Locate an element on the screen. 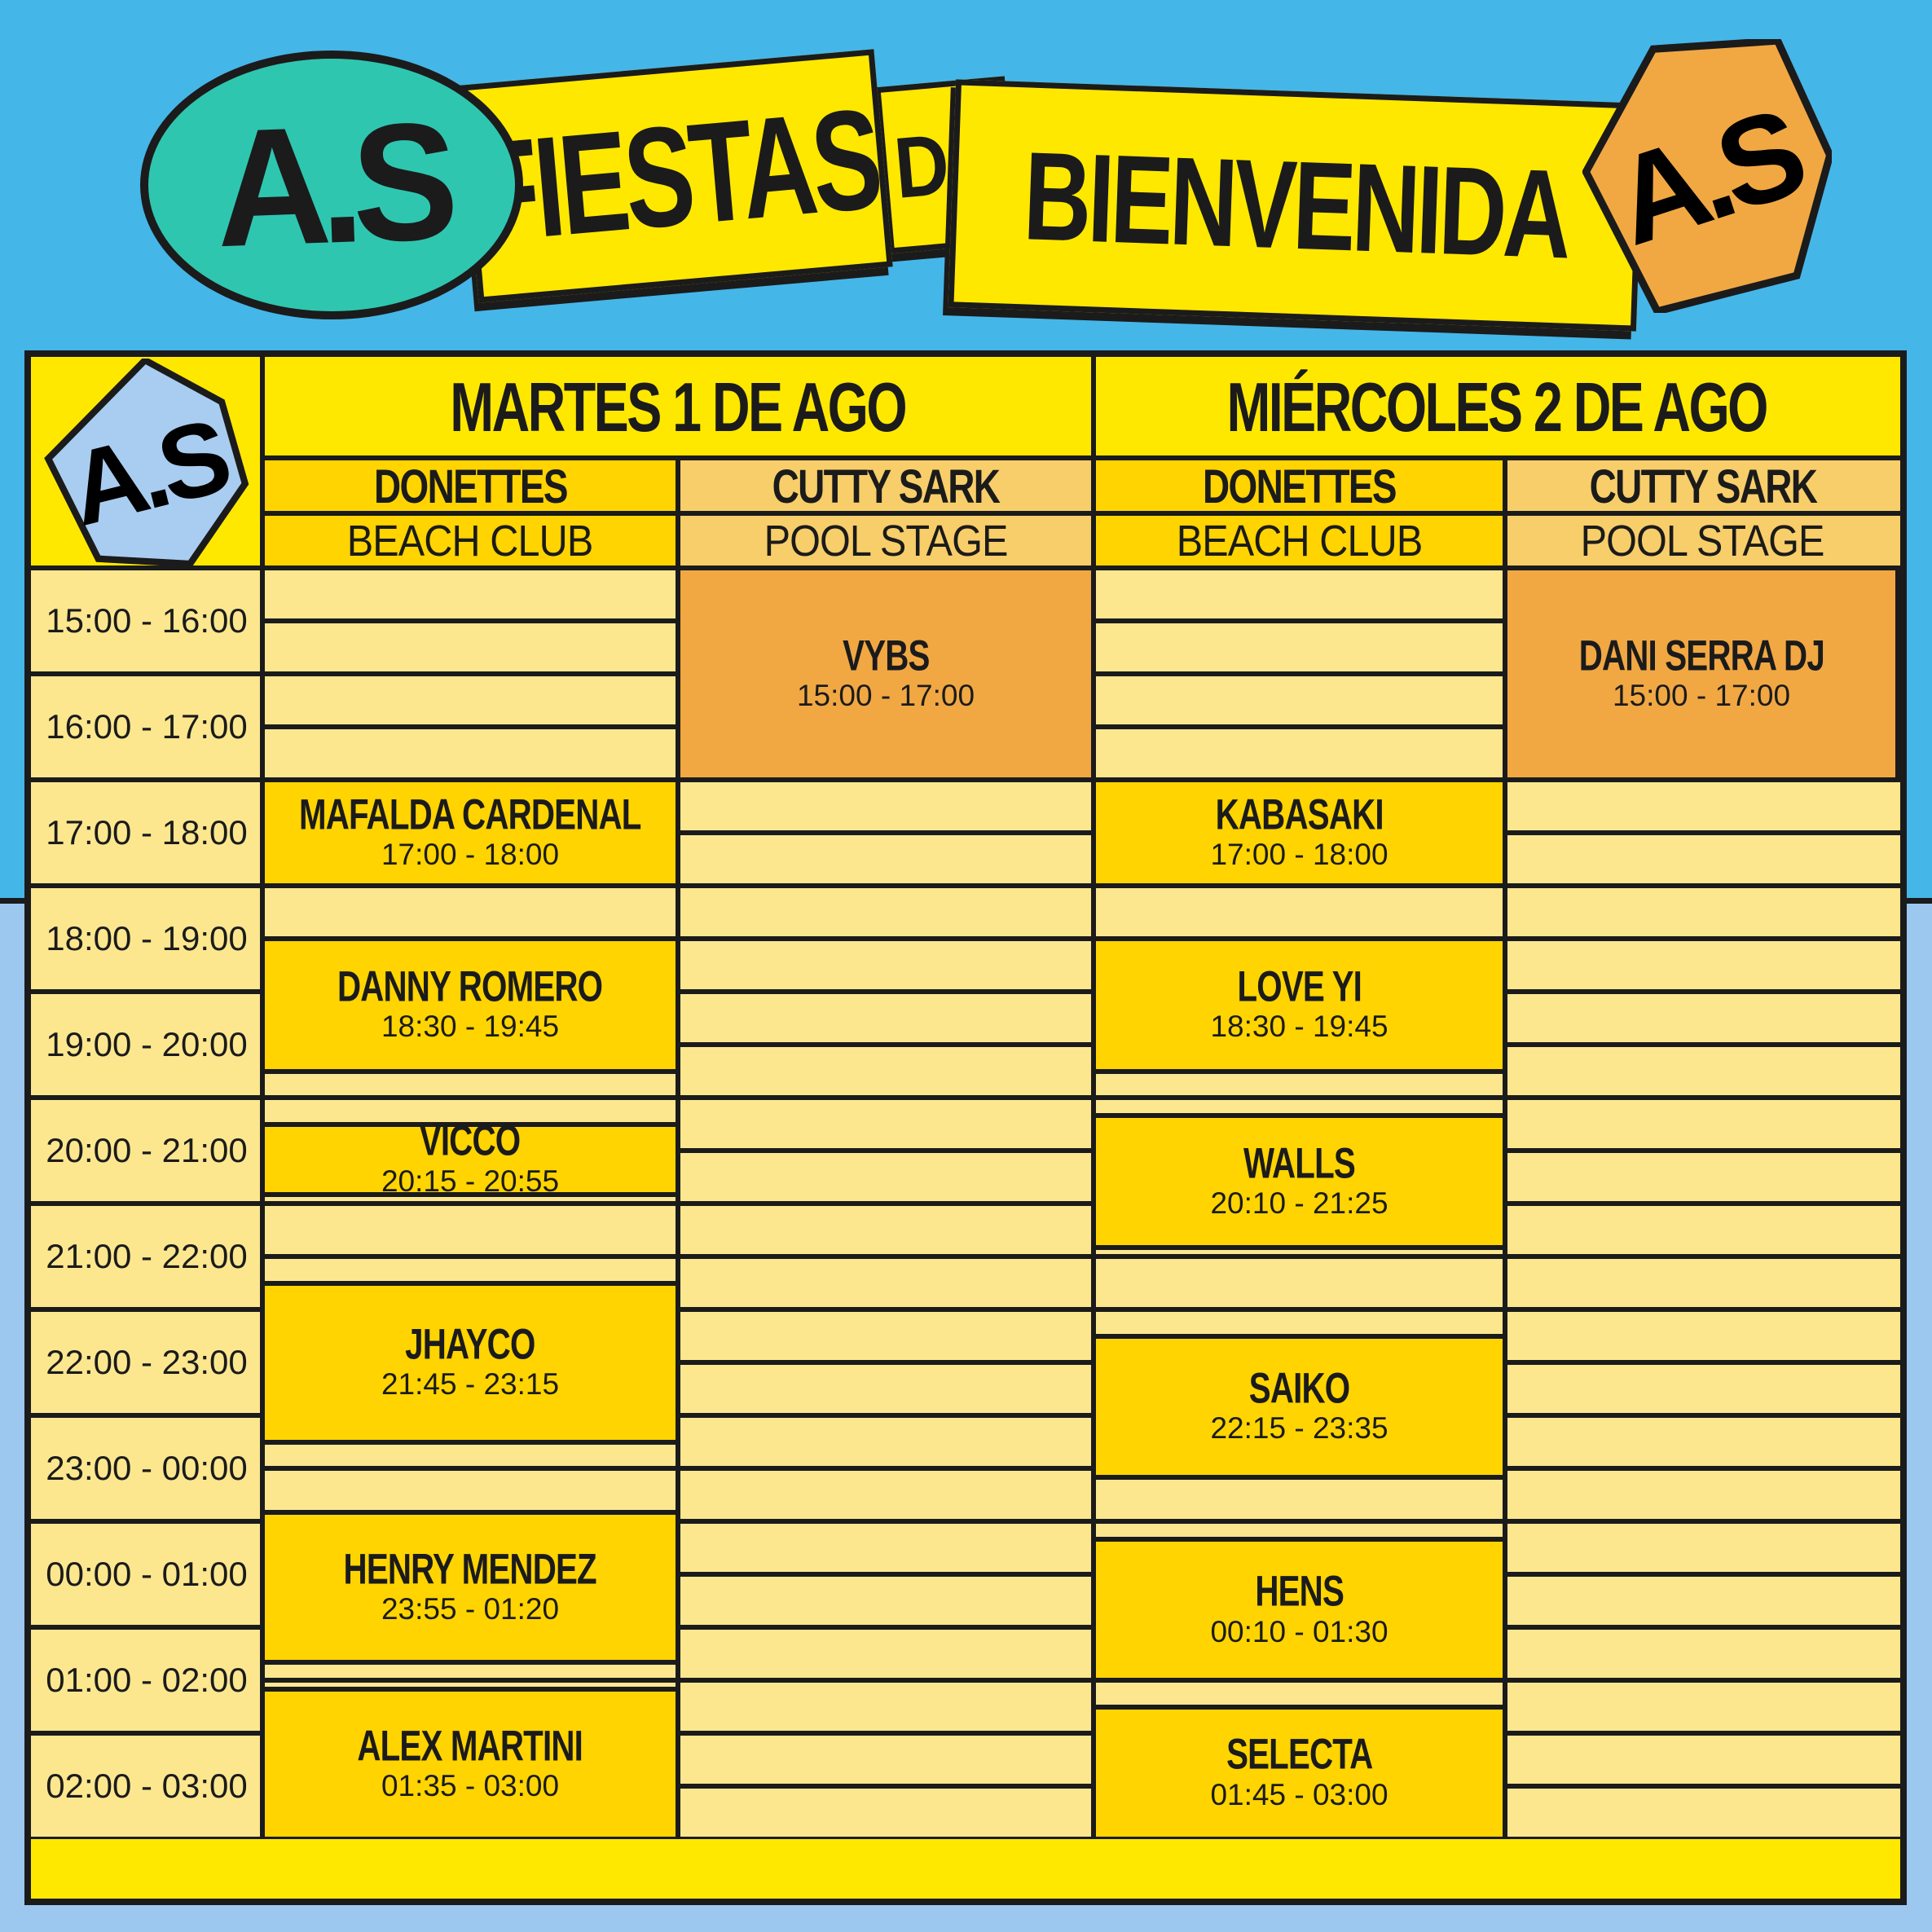 The image size is (1932, 1932). day-header-martes: MARTES 1 DE AGO is located at coordinates (678, 407).